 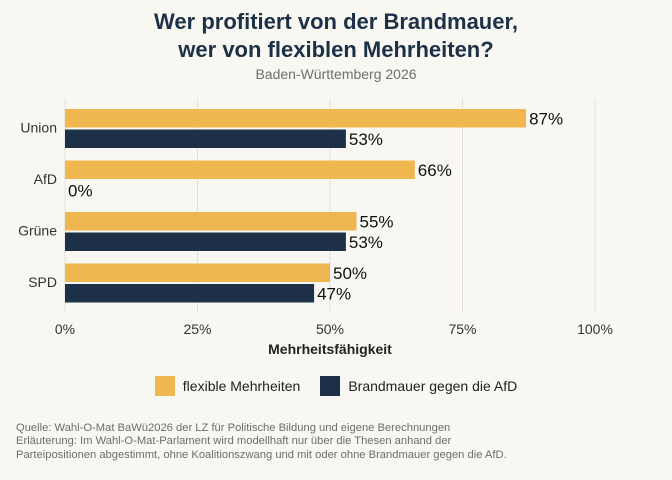 What do you see at coordinates (462, 329) in the screenshot?
I see `x-tick-label-3: 75%` at bounding box center [462, 329].